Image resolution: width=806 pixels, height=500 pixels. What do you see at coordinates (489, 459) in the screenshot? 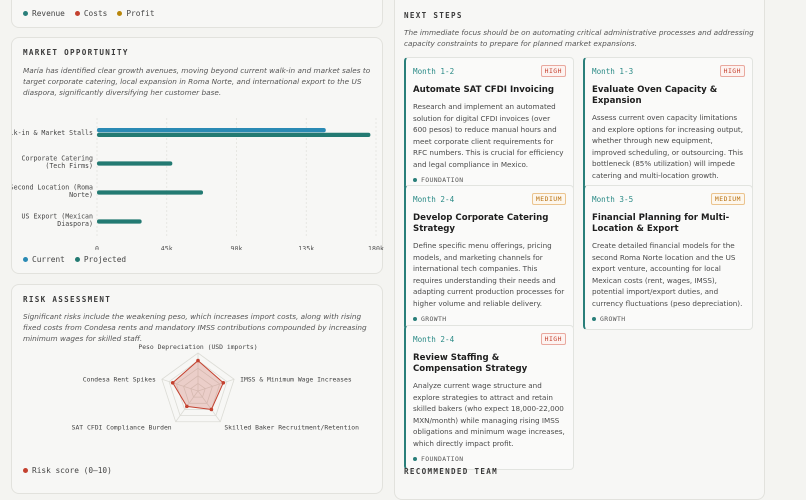
I see `step-category-tag: FOUNDATION` at bounding box center [489, 459].